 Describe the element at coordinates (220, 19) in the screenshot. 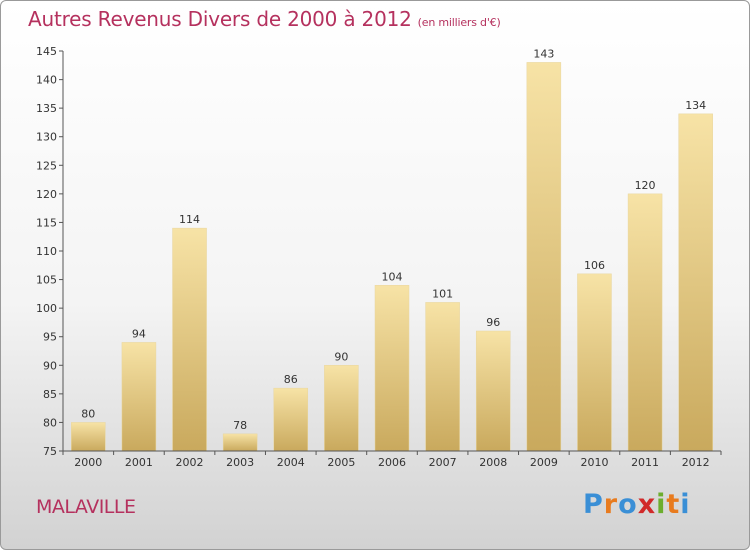

I see `title-text: Autres Revenus Divers de 2000 à 2012` at that location.